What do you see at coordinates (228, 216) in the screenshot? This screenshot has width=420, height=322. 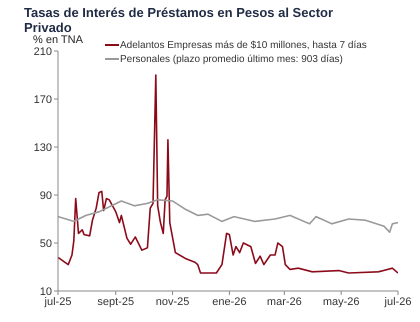 I see `line-series` at bounding box center [228, 216].